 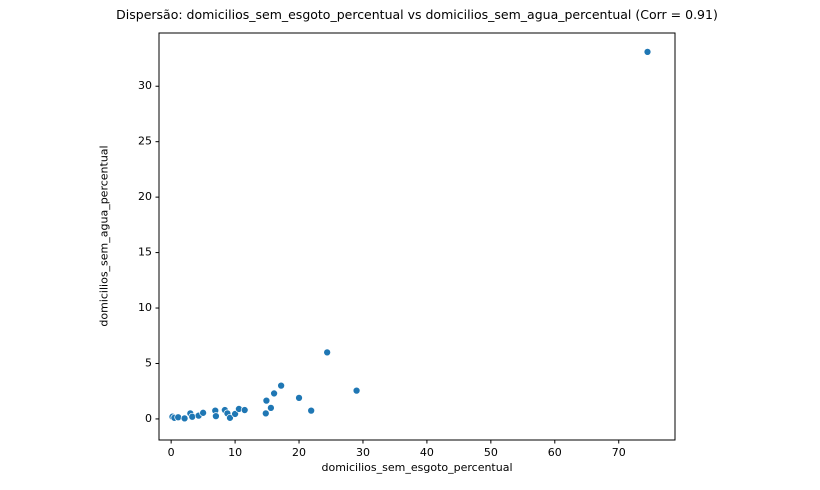 What do you see at coordinates (145, 196) in the screenshot?
I see `y-tick-label: 20` at bounding box center [145, 196].